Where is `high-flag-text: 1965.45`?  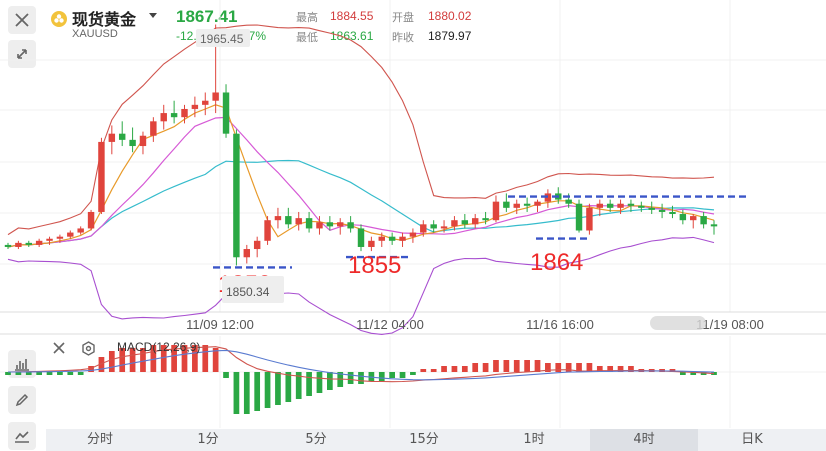 high-flag-text: 1965.45 is located at coordinates (222, 39).